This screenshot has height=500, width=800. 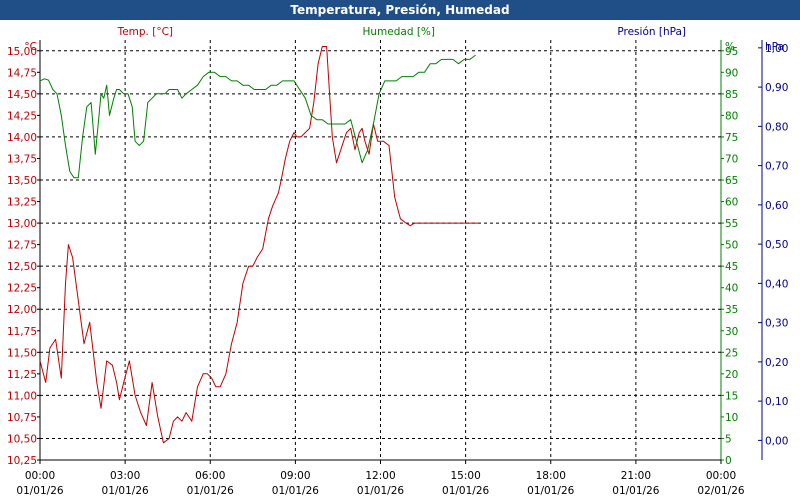 What do you see at coordinates (22, 461) in the screenshot?
I see `temp-tick-label: 10,25` at bounding box center [22, 461].